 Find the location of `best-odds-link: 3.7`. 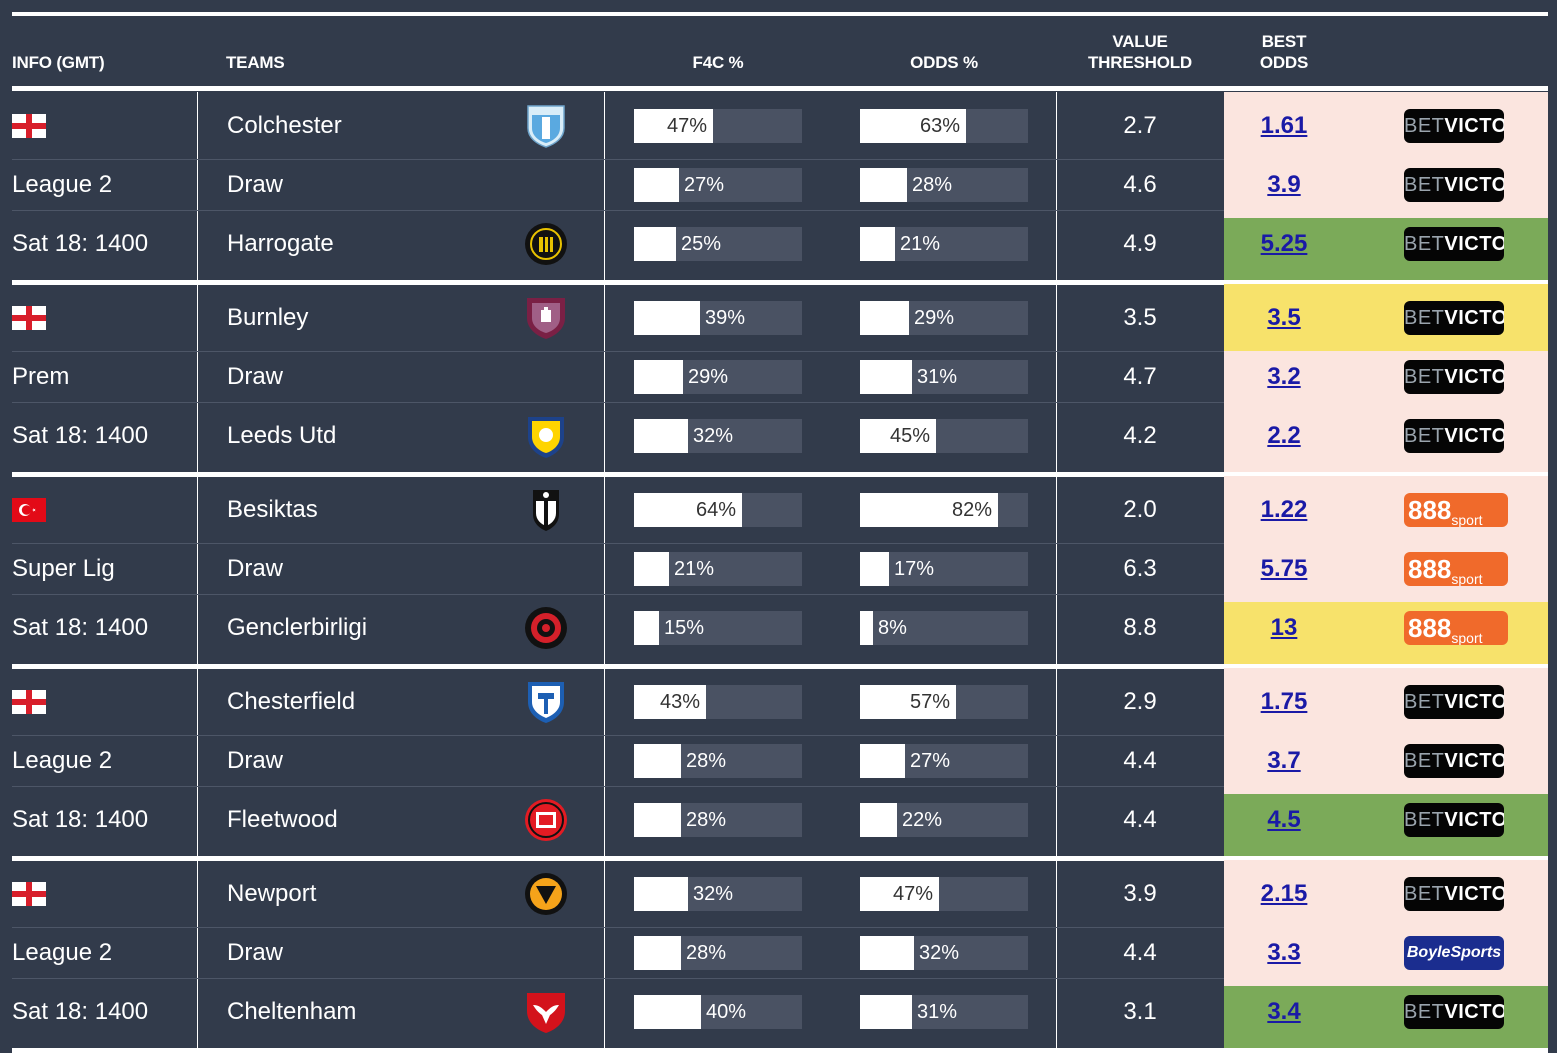

best-odds-link: 3.7 is located at coordinates (1284, 760).